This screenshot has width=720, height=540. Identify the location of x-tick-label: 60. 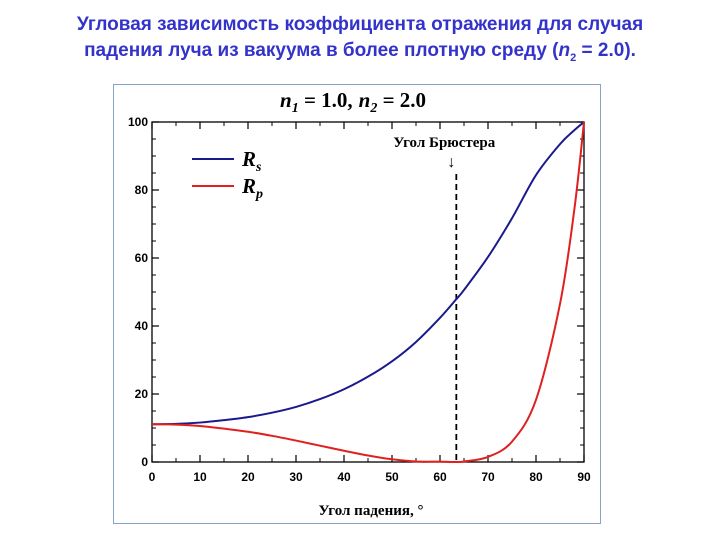
(440, 477).